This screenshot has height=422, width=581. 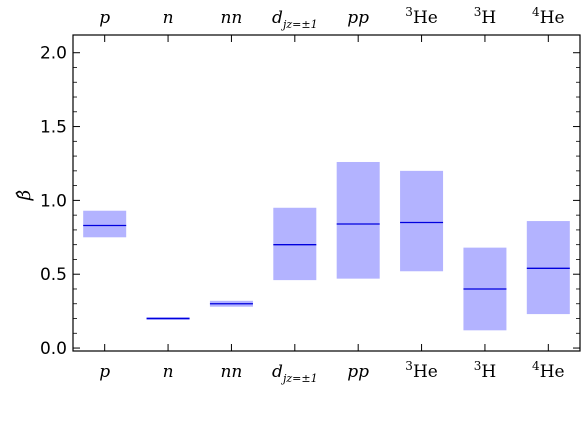 What do you see at coordinates (53, 128) in the screenshot?
I see `y-tick-label: 1.5` at bounding box center [53, 128].